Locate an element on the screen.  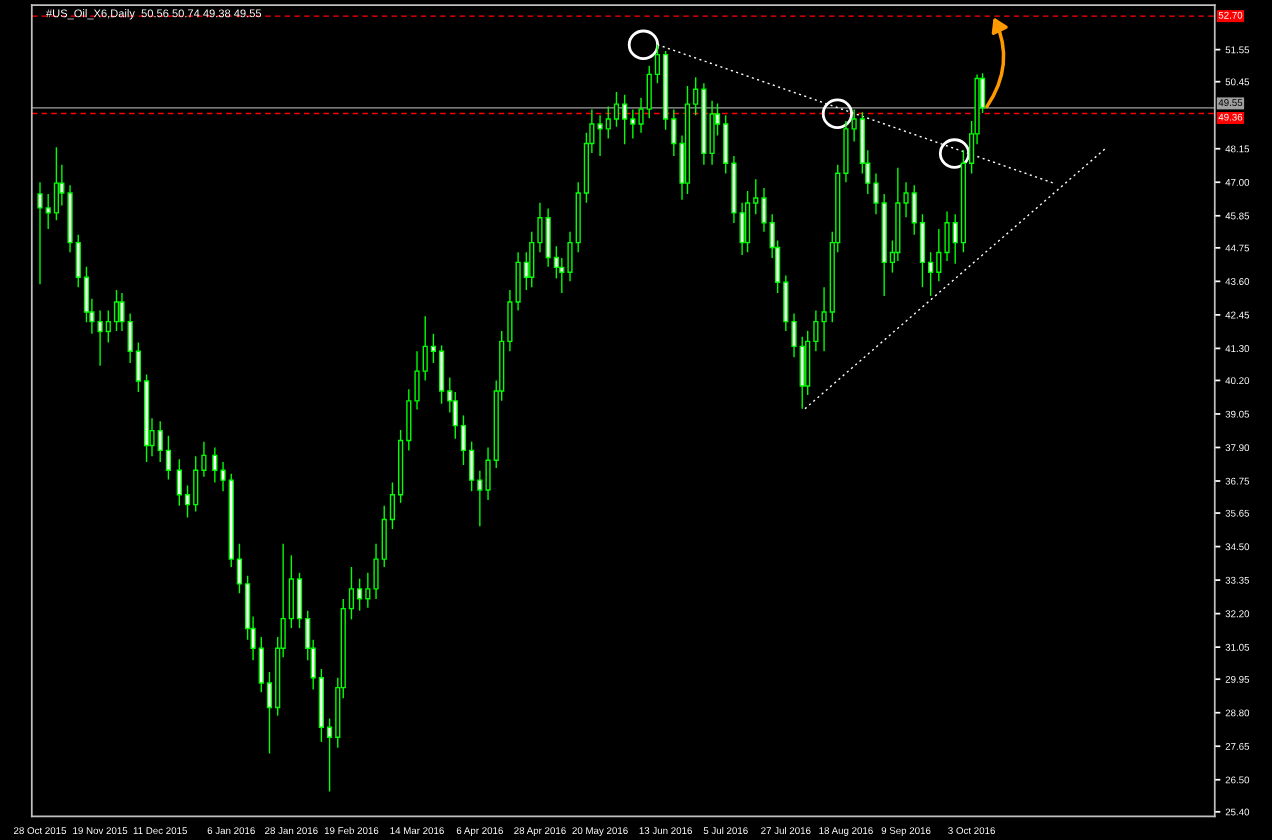
x-tick-label: 14 Mar 2016 is located at coordinates (417, 831).